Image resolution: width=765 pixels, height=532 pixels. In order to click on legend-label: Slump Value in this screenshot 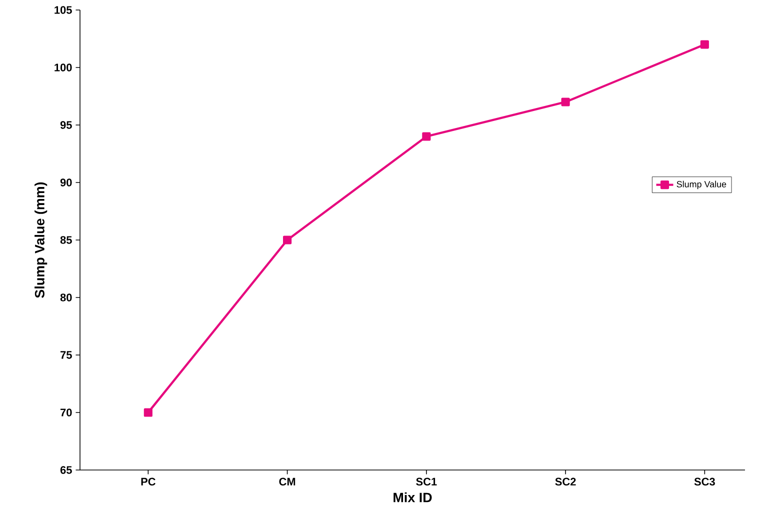, I will do `click(701, 185)`.